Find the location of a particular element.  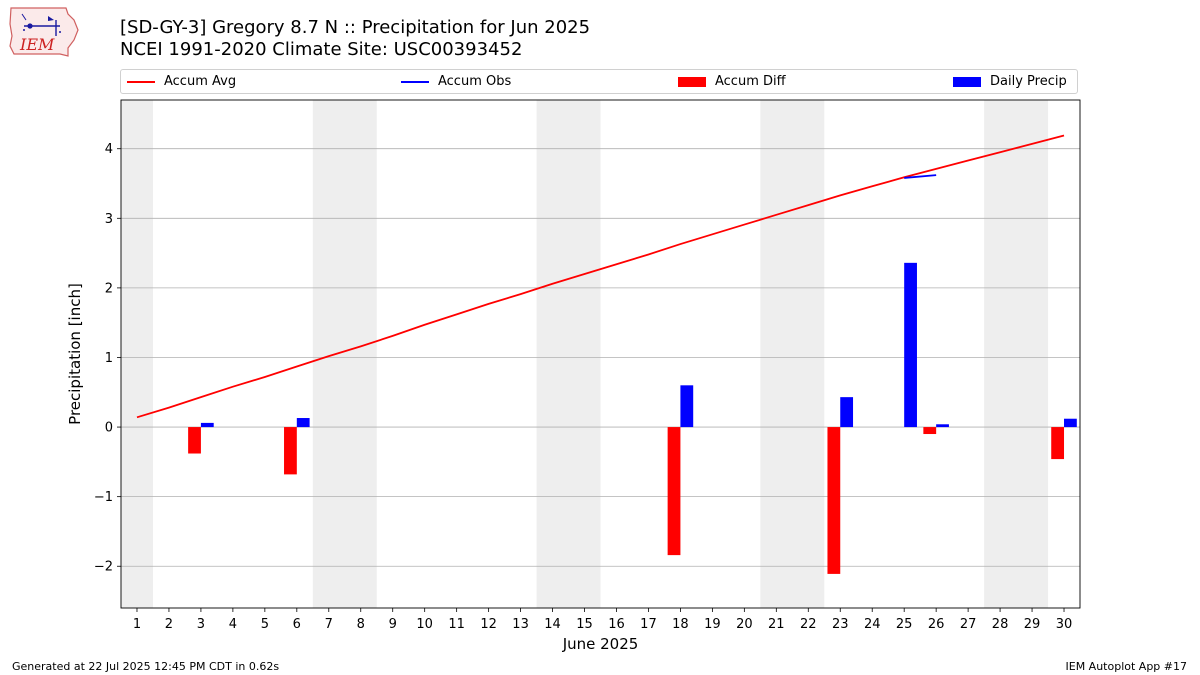

x-tick-label: 23 is located at coordinates (840, 624).